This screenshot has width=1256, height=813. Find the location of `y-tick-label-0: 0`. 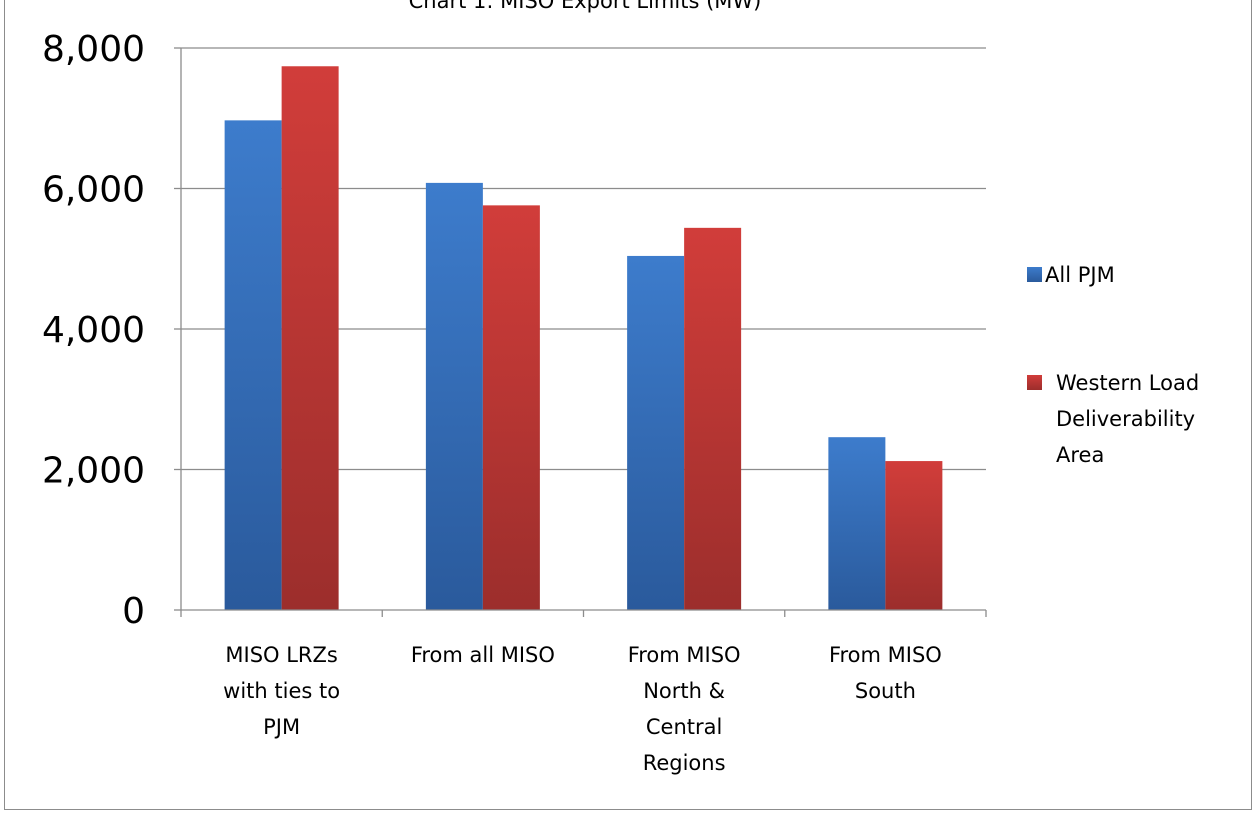

y-tick-label-0: 0 is located at coordinates (133, 611).